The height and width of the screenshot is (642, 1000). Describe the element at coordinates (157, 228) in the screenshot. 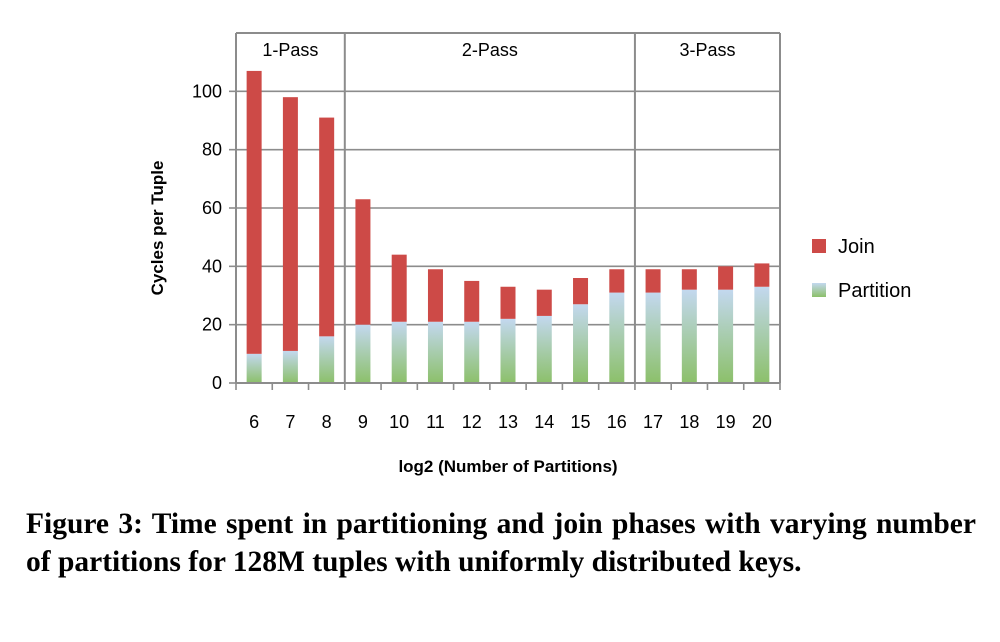

I see `y-axis-title: Cycles per Tuple` at that location.